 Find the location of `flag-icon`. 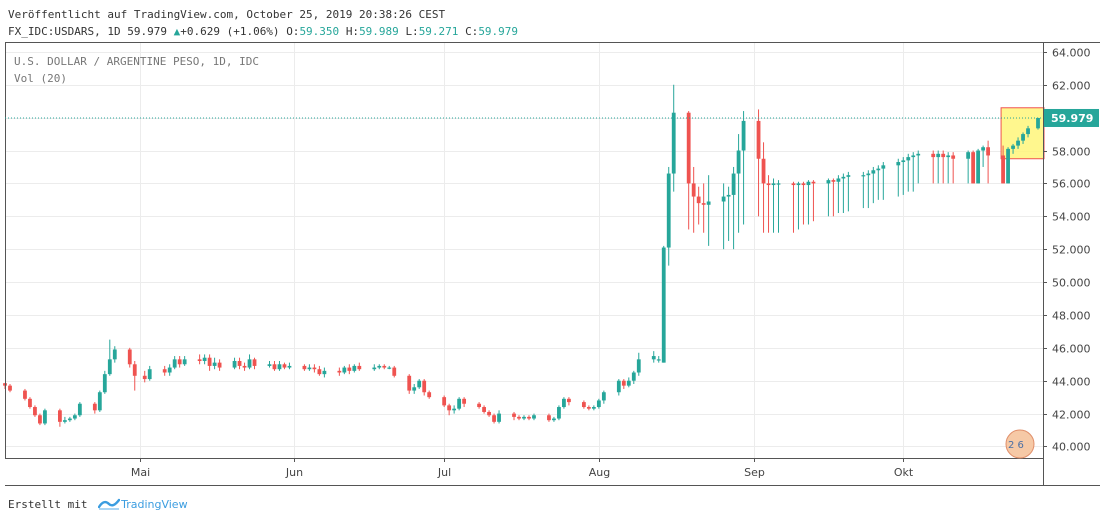

flag-icon is located at coordinates (1020, 444).